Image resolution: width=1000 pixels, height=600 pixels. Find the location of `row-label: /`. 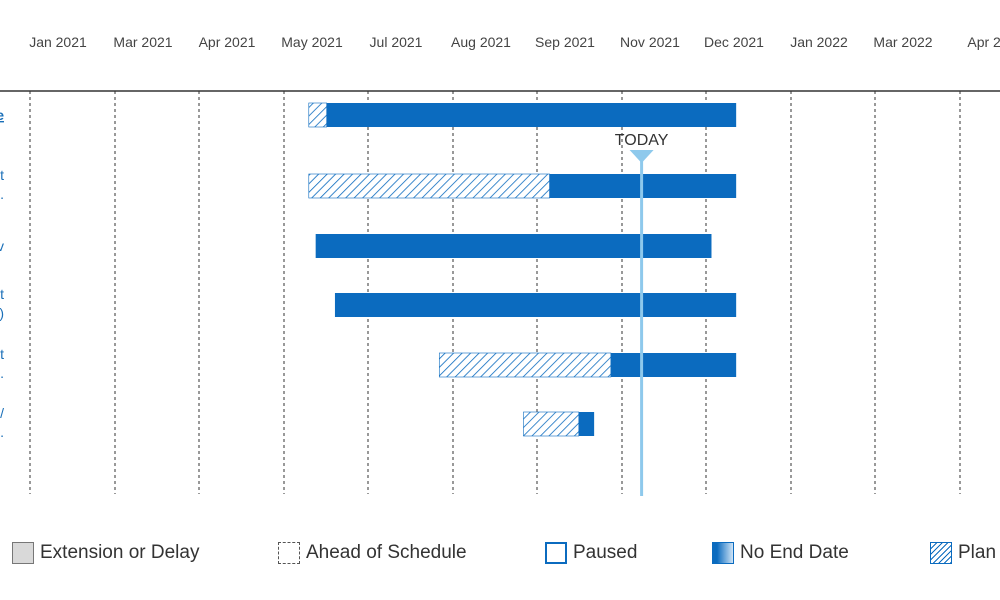

row-label: / is located at coordinates (2, 413).